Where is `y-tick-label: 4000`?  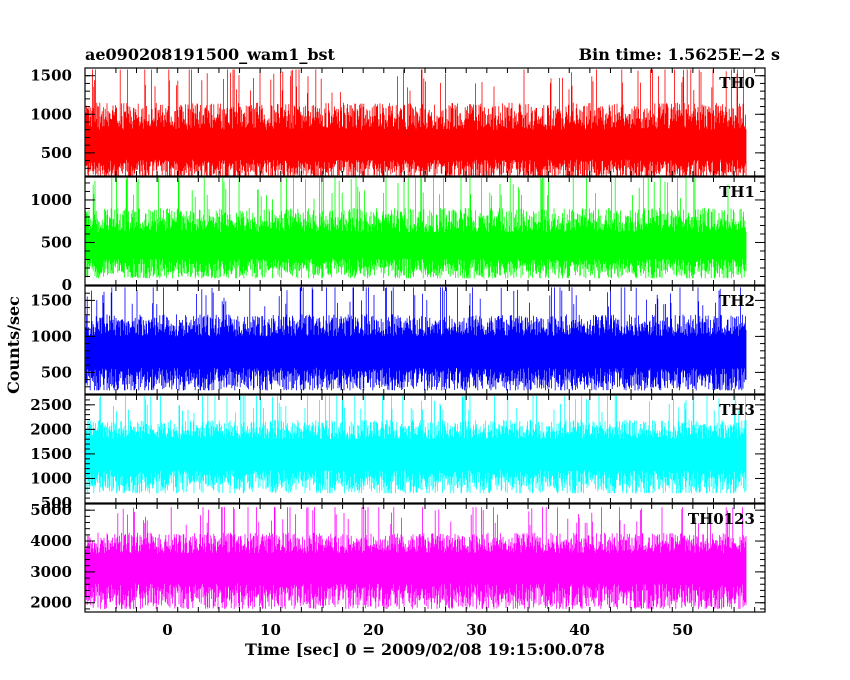 y-tick-label: 4000 is located at coordinates (51, 541).